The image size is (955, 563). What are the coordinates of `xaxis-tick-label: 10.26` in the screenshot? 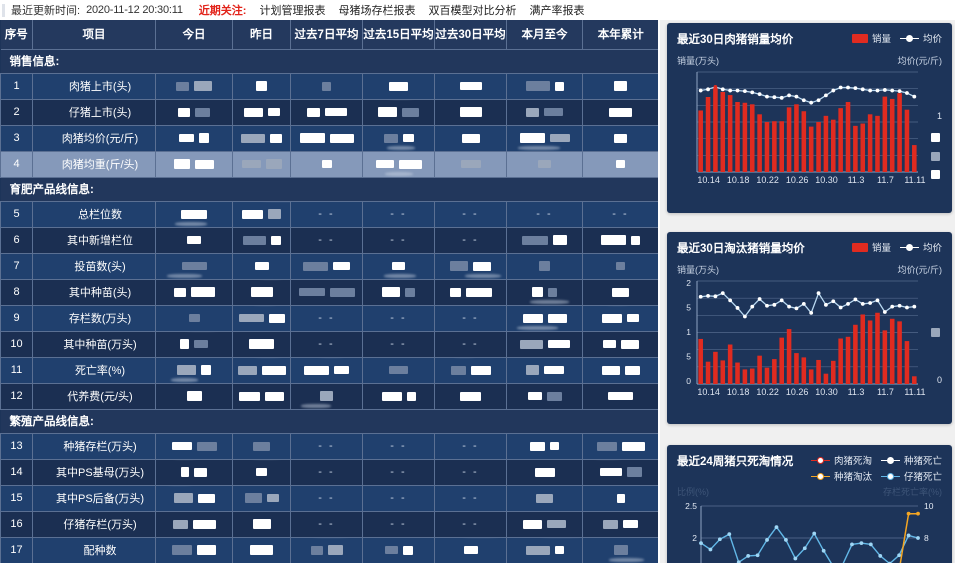 It's located at (797, 392).